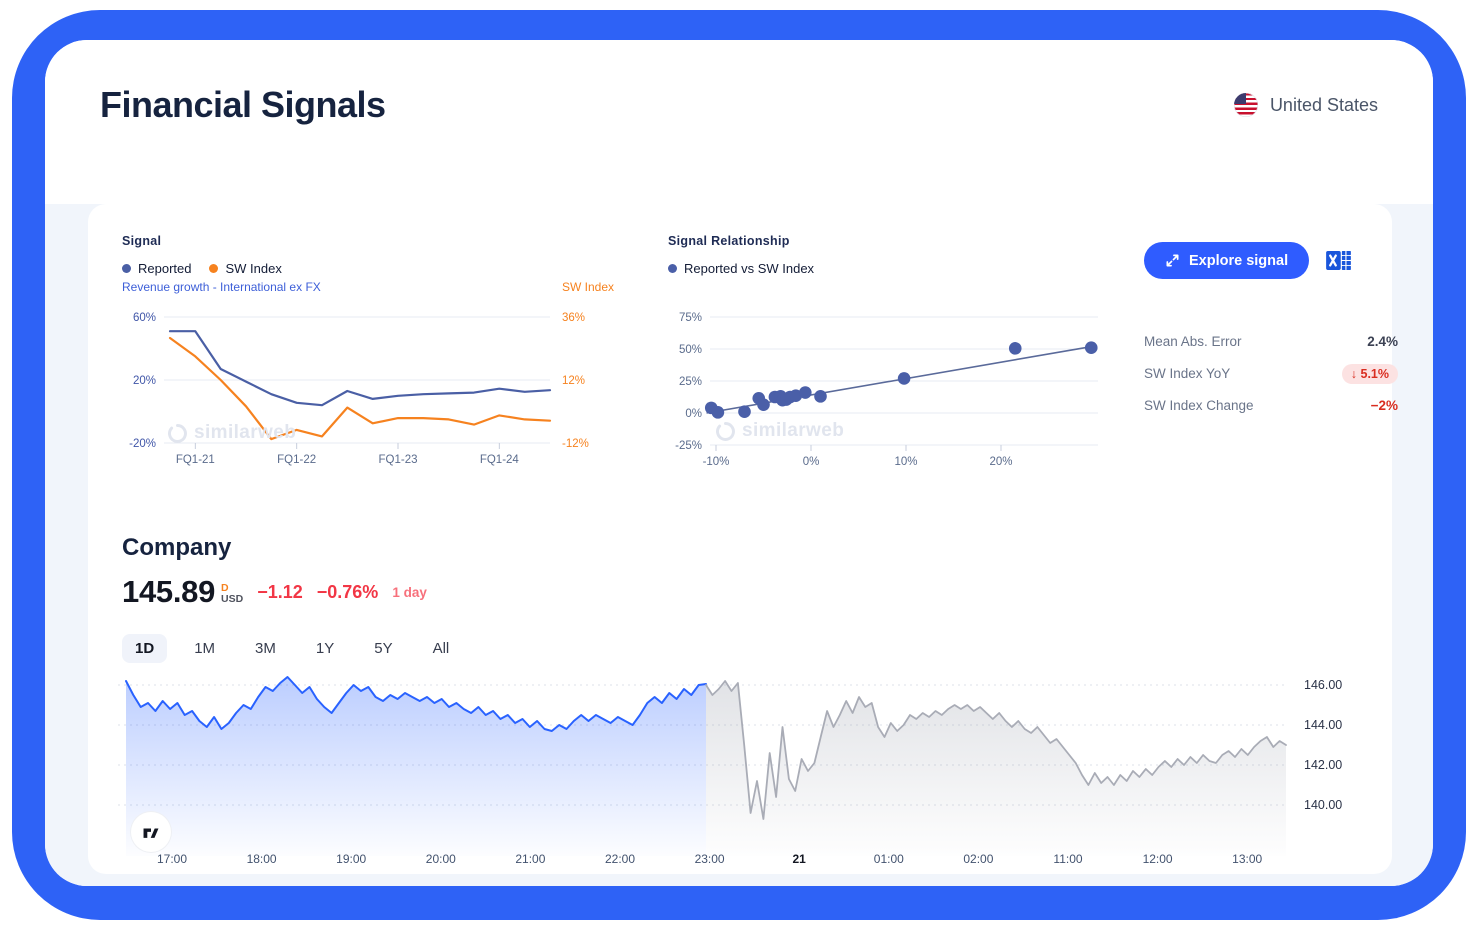 The image size is (1478, 930). I want to click on time-axis-label: 02:00, so click(978, 859).